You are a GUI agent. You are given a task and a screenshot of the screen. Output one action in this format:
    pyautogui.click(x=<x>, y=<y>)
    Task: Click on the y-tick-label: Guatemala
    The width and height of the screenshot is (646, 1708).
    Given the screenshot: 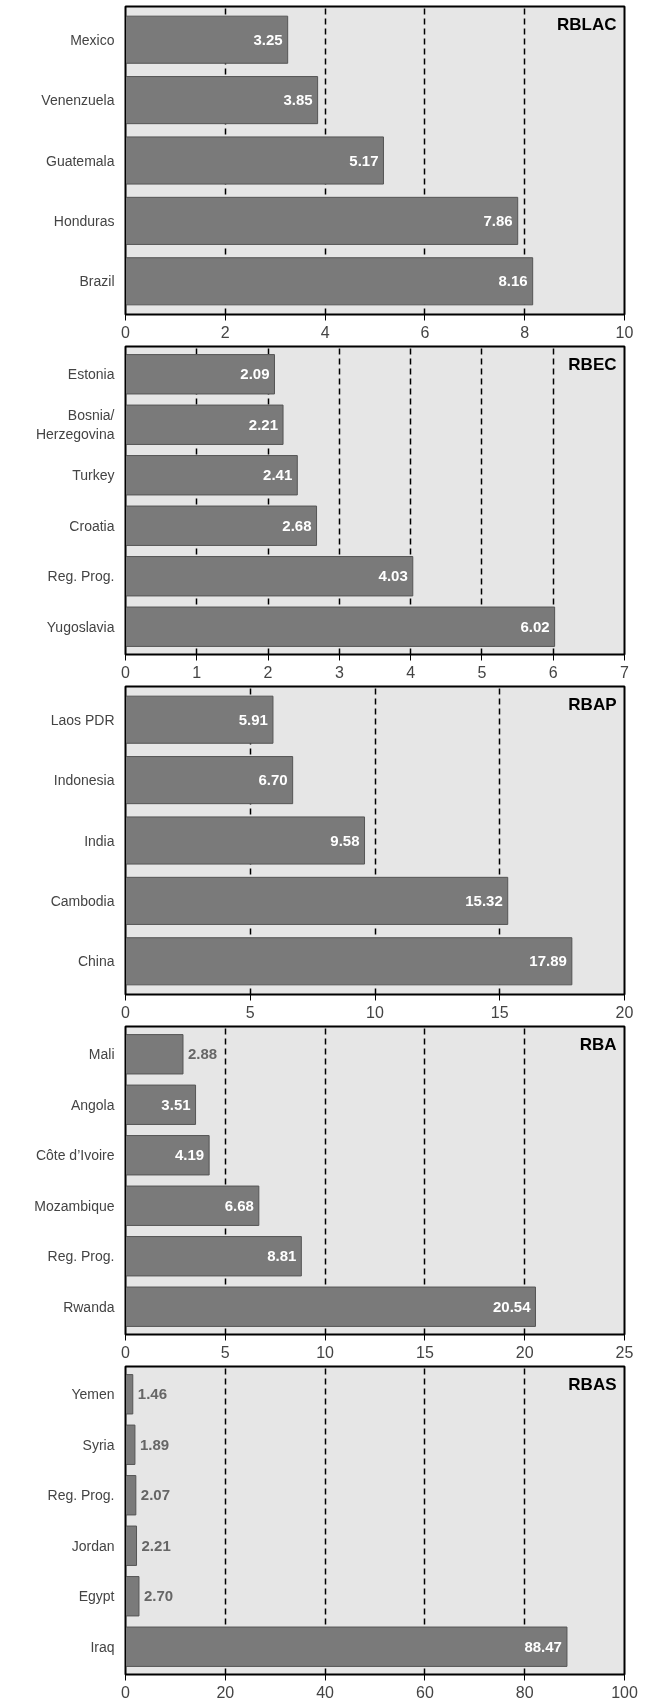 What is the action you would take?
    pyautogui.click(x=80, y=160)
    